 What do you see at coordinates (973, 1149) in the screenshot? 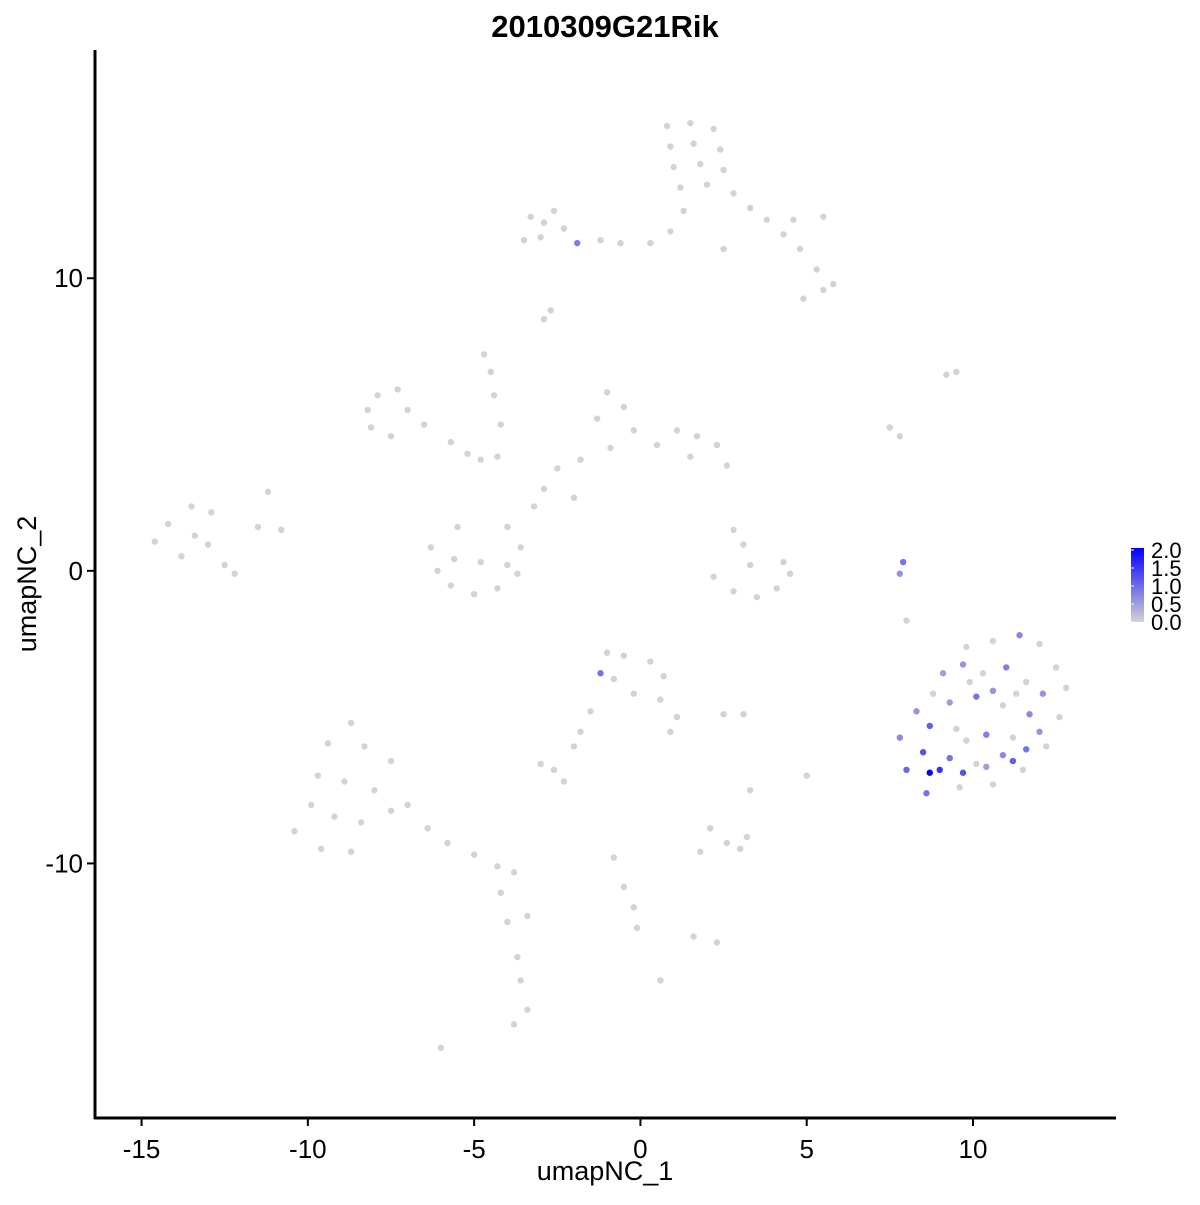
I see `x-tick-label: 10` at bounding box center [973, 1149].